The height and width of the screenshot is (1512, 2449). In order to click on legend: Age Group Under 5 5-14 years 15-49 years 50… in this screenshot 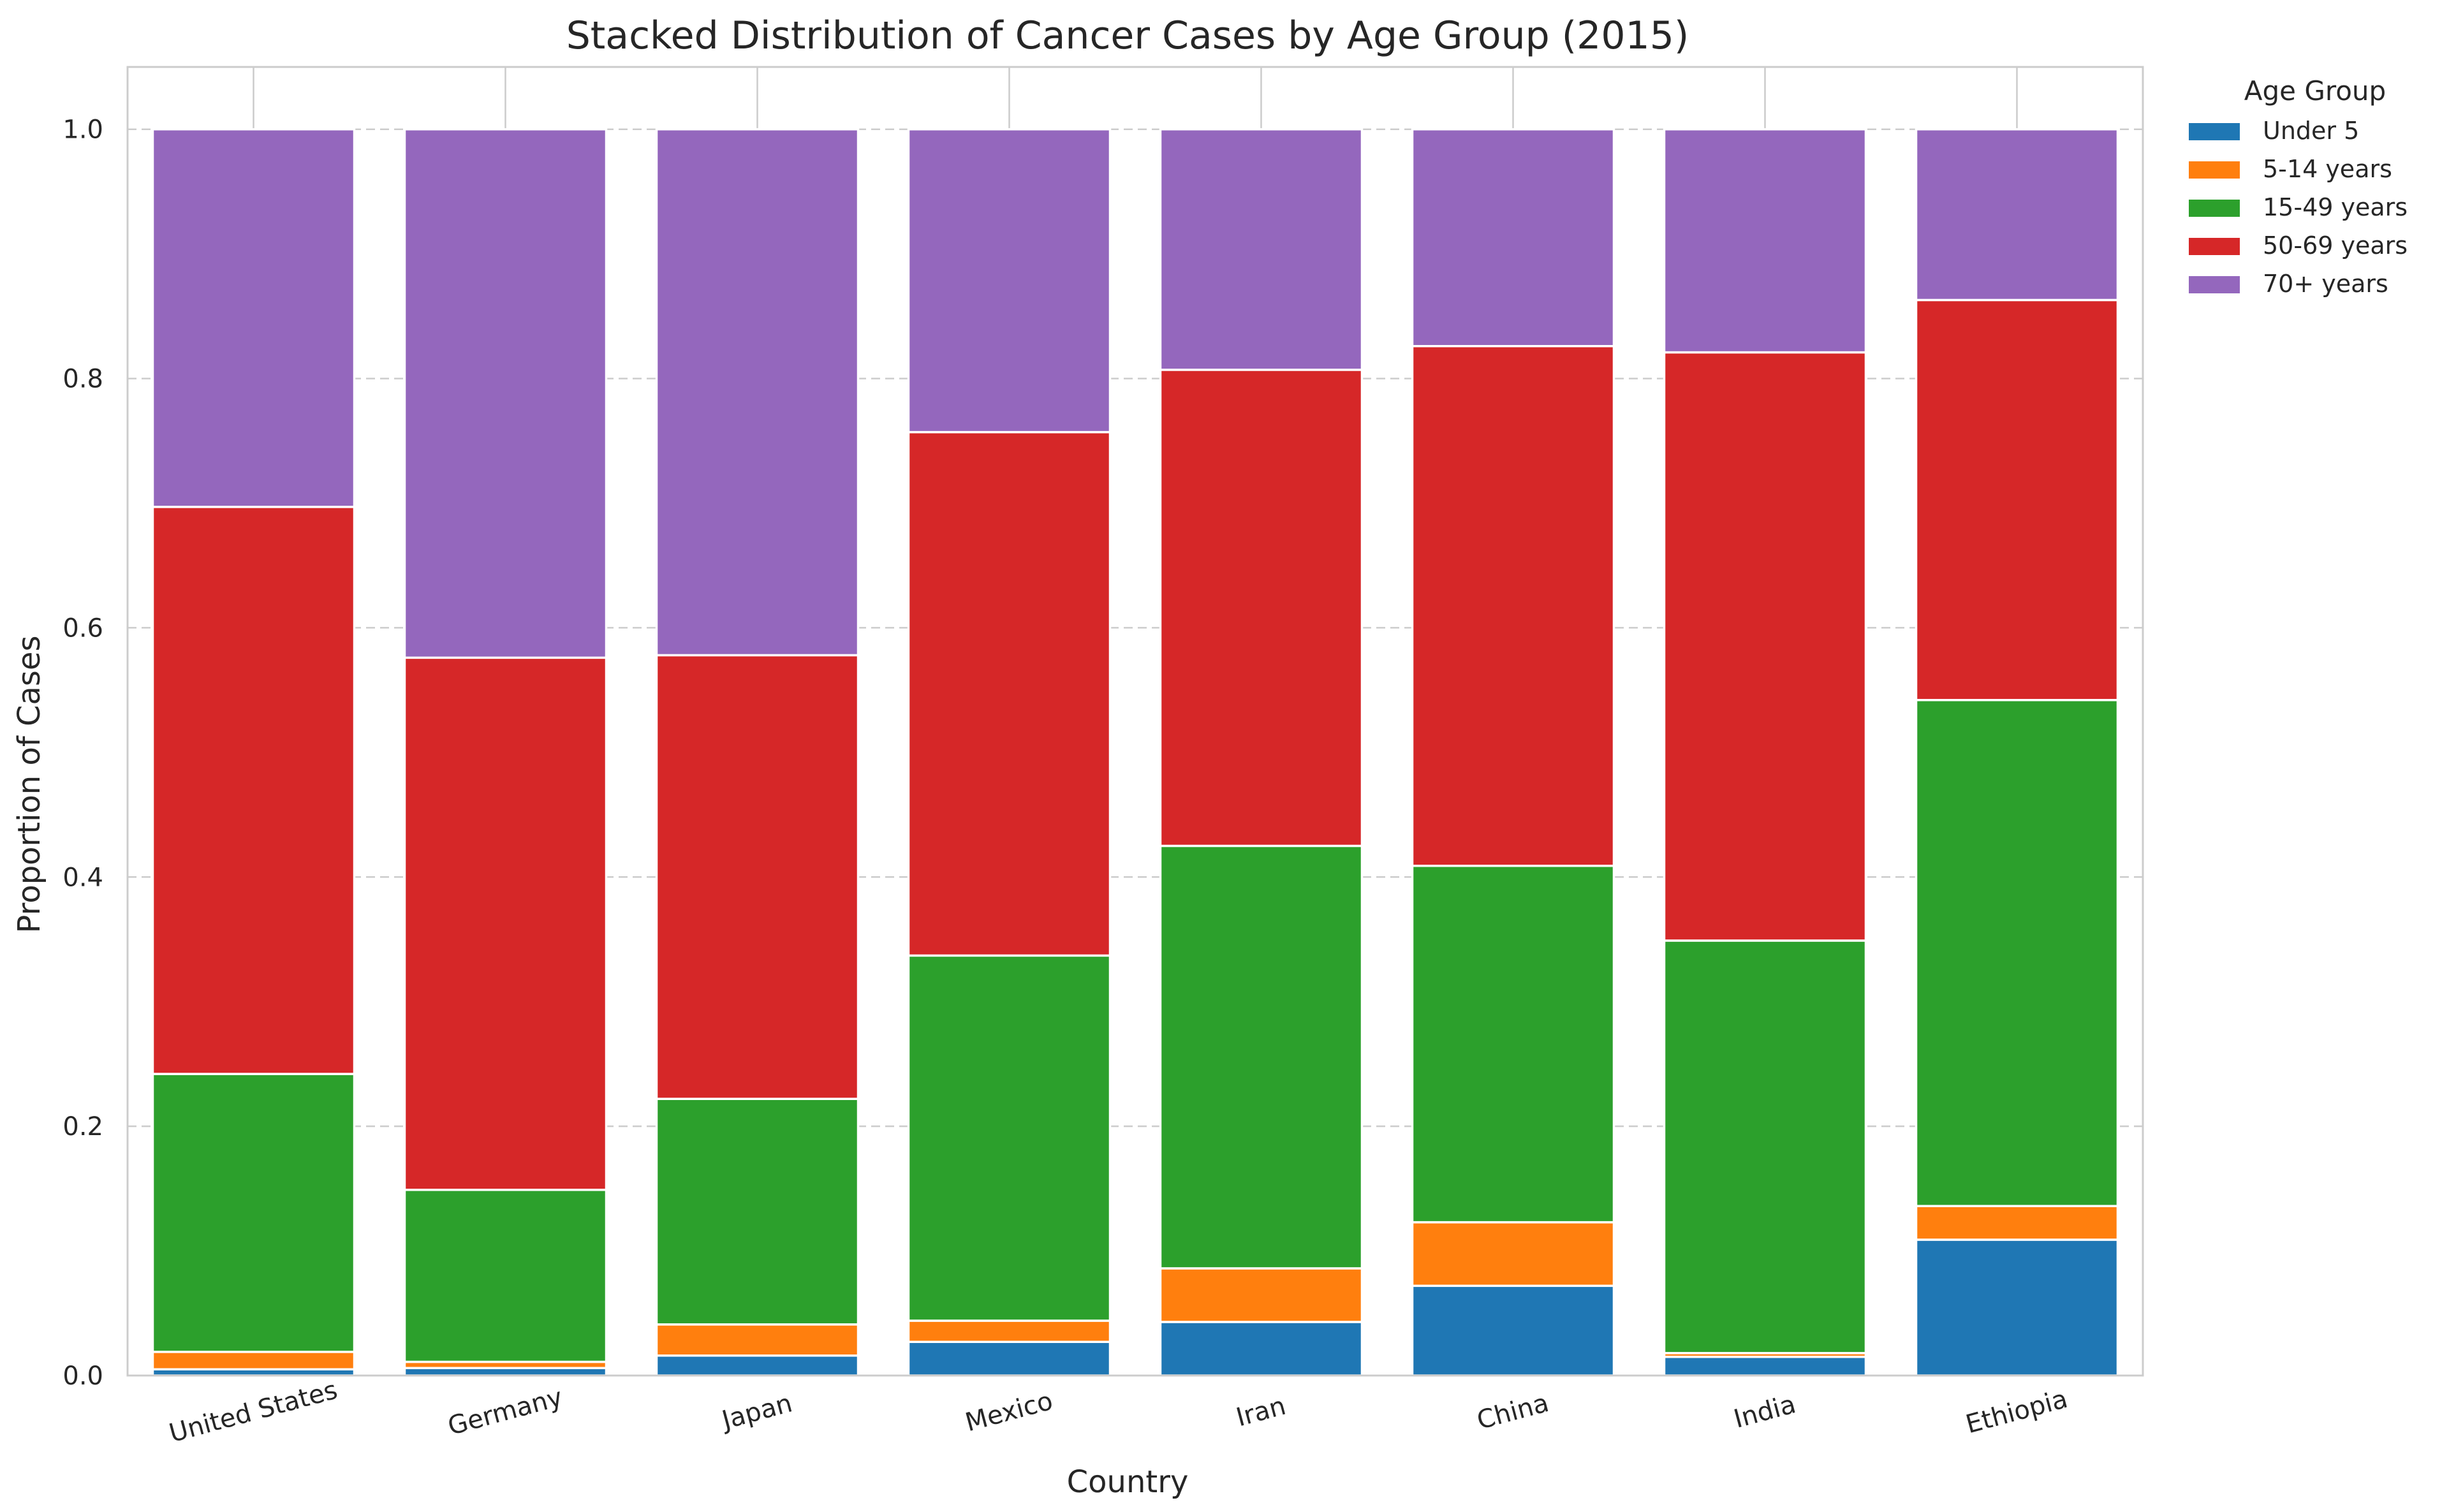, I will do `click(2299, 186)`.